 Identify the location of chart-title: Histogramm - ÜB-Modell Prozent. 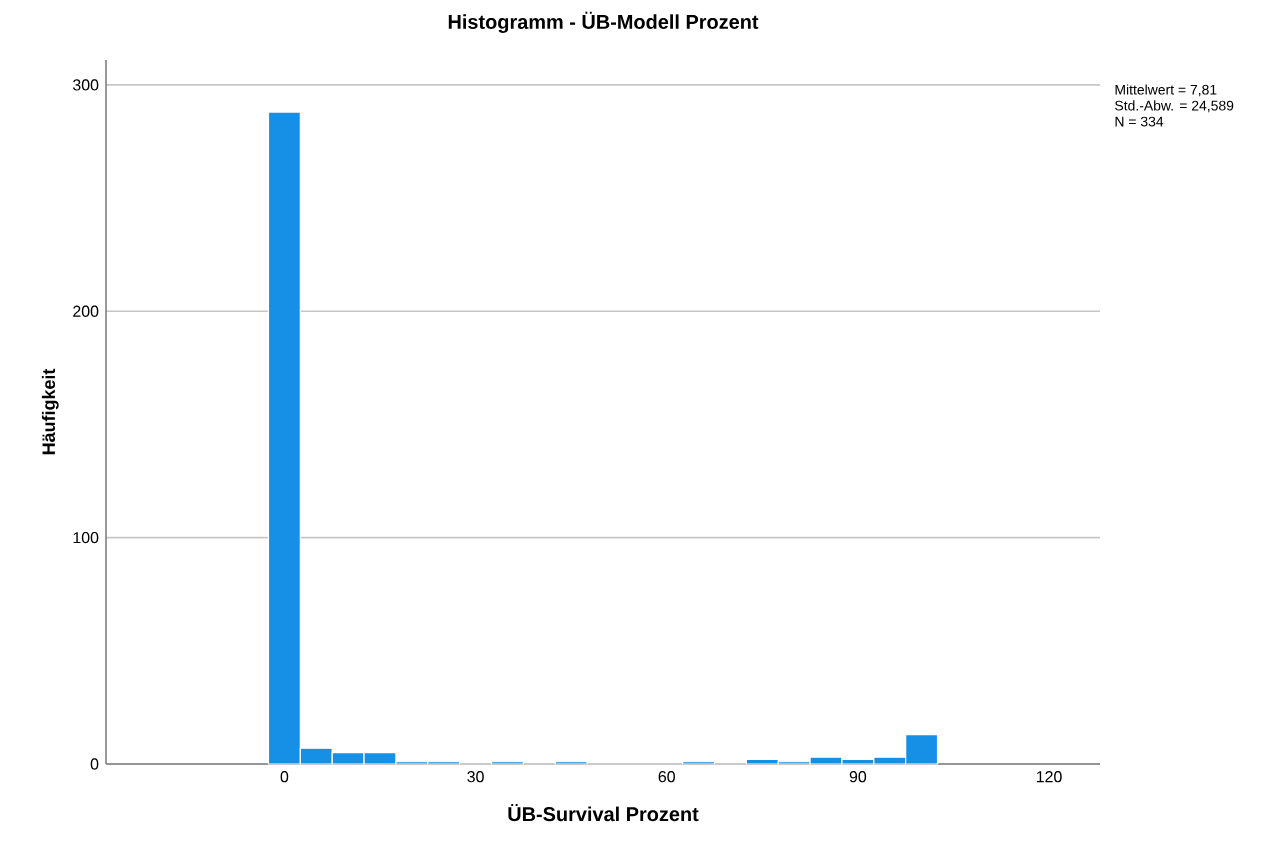
(603, 22).